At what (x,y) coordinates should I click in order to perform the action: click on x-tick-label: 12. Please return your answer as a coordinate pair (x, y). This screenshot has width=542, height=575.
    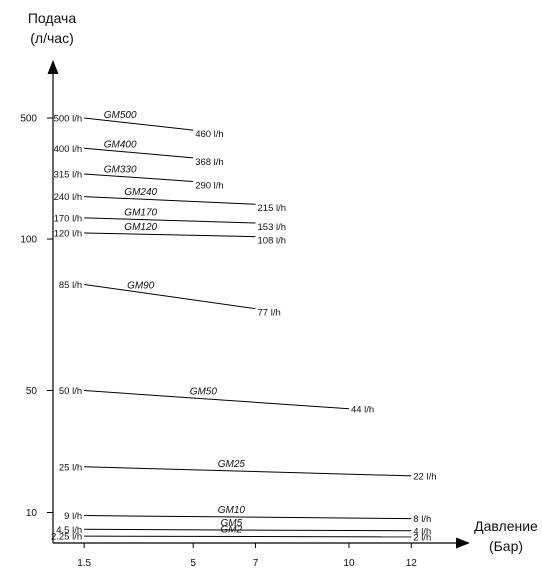
    Looking at the image, I should click on (412, 563).